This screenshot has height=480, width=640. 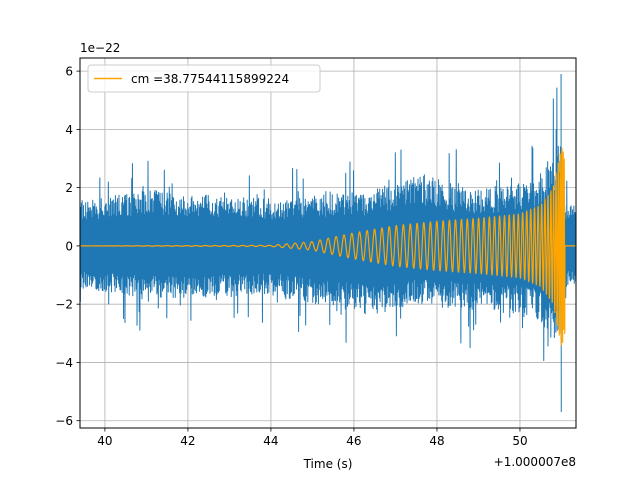 What do you see at coordinates (353, 441) in the screenshot?
I see `x-tick-label: 46` at bounding box center [353, 441].